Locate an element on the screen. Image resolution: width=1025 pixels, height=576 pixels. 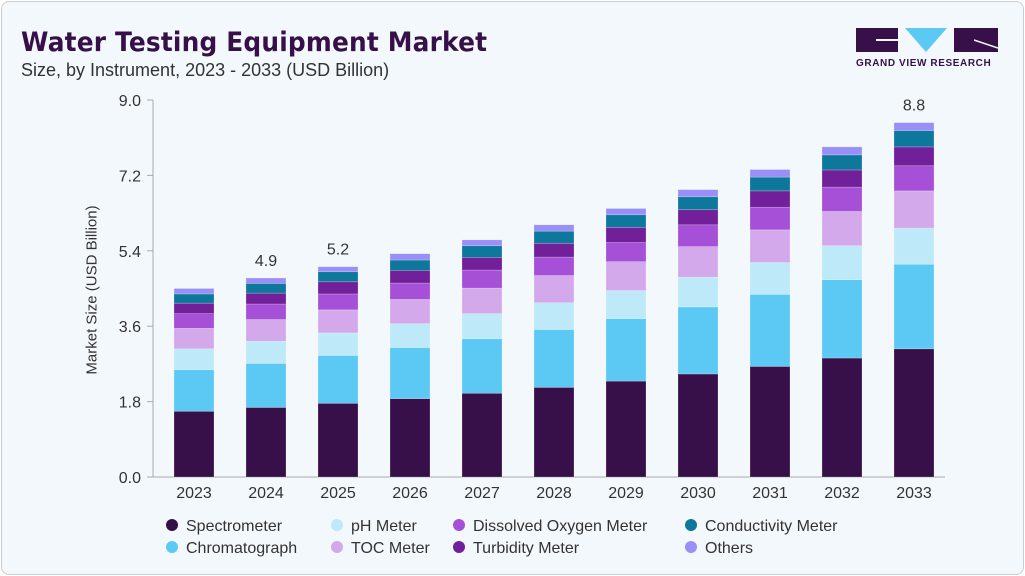
y-tick-label: 7.2 is located at coordinates (130, 176).